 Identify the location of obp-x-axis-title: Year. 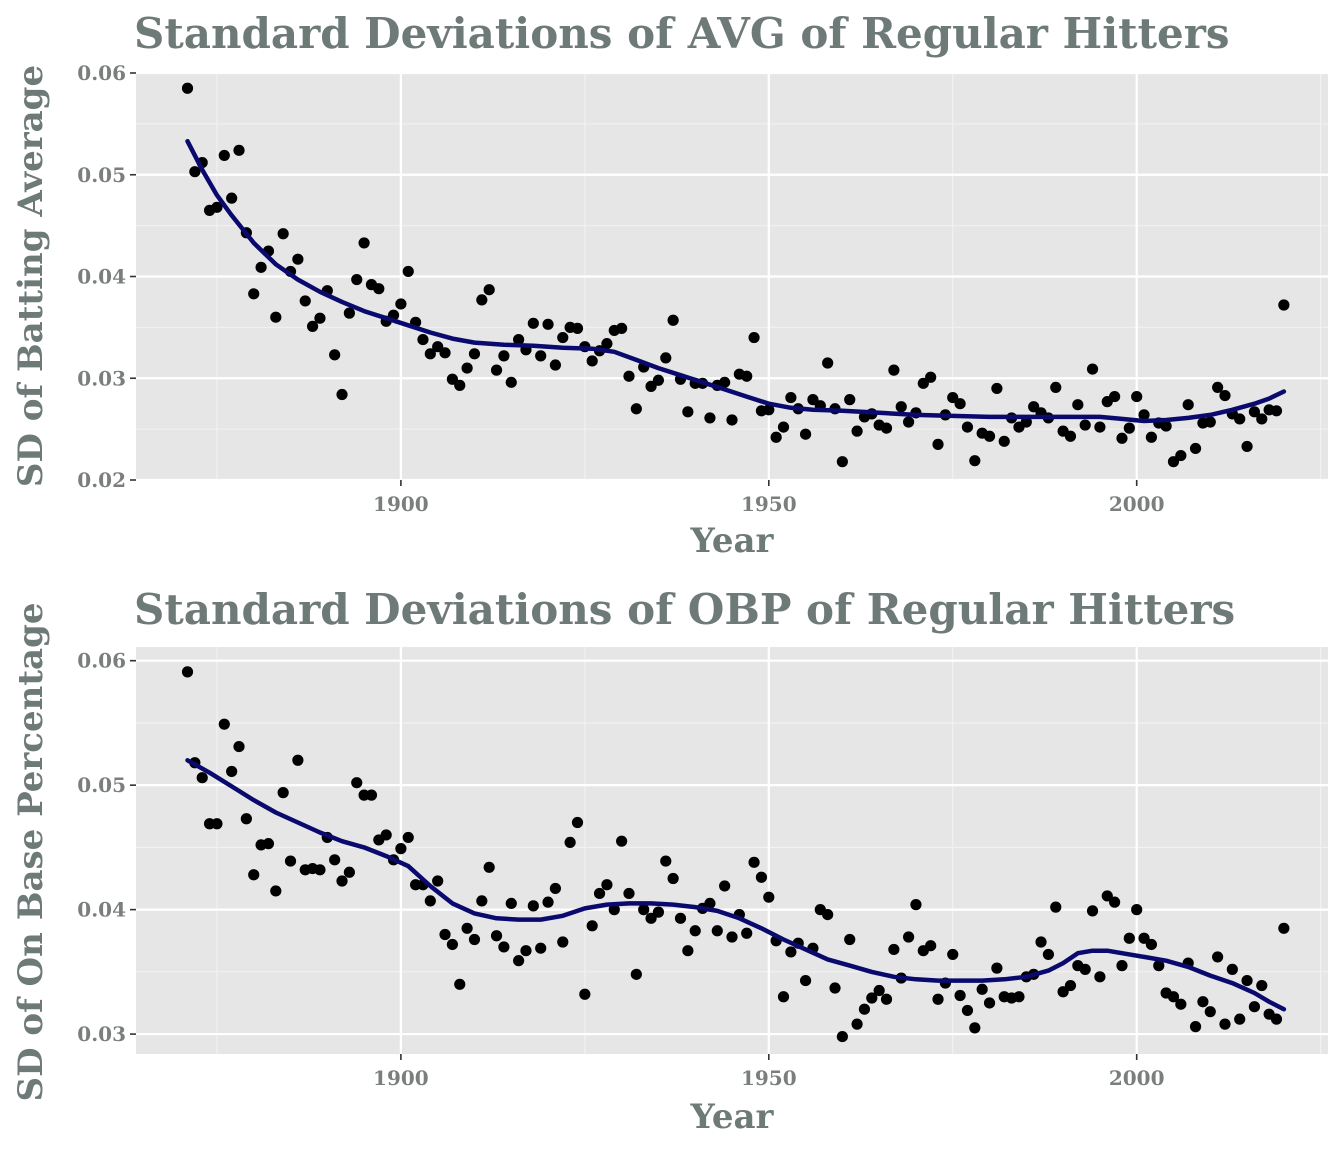
(732, 1117).